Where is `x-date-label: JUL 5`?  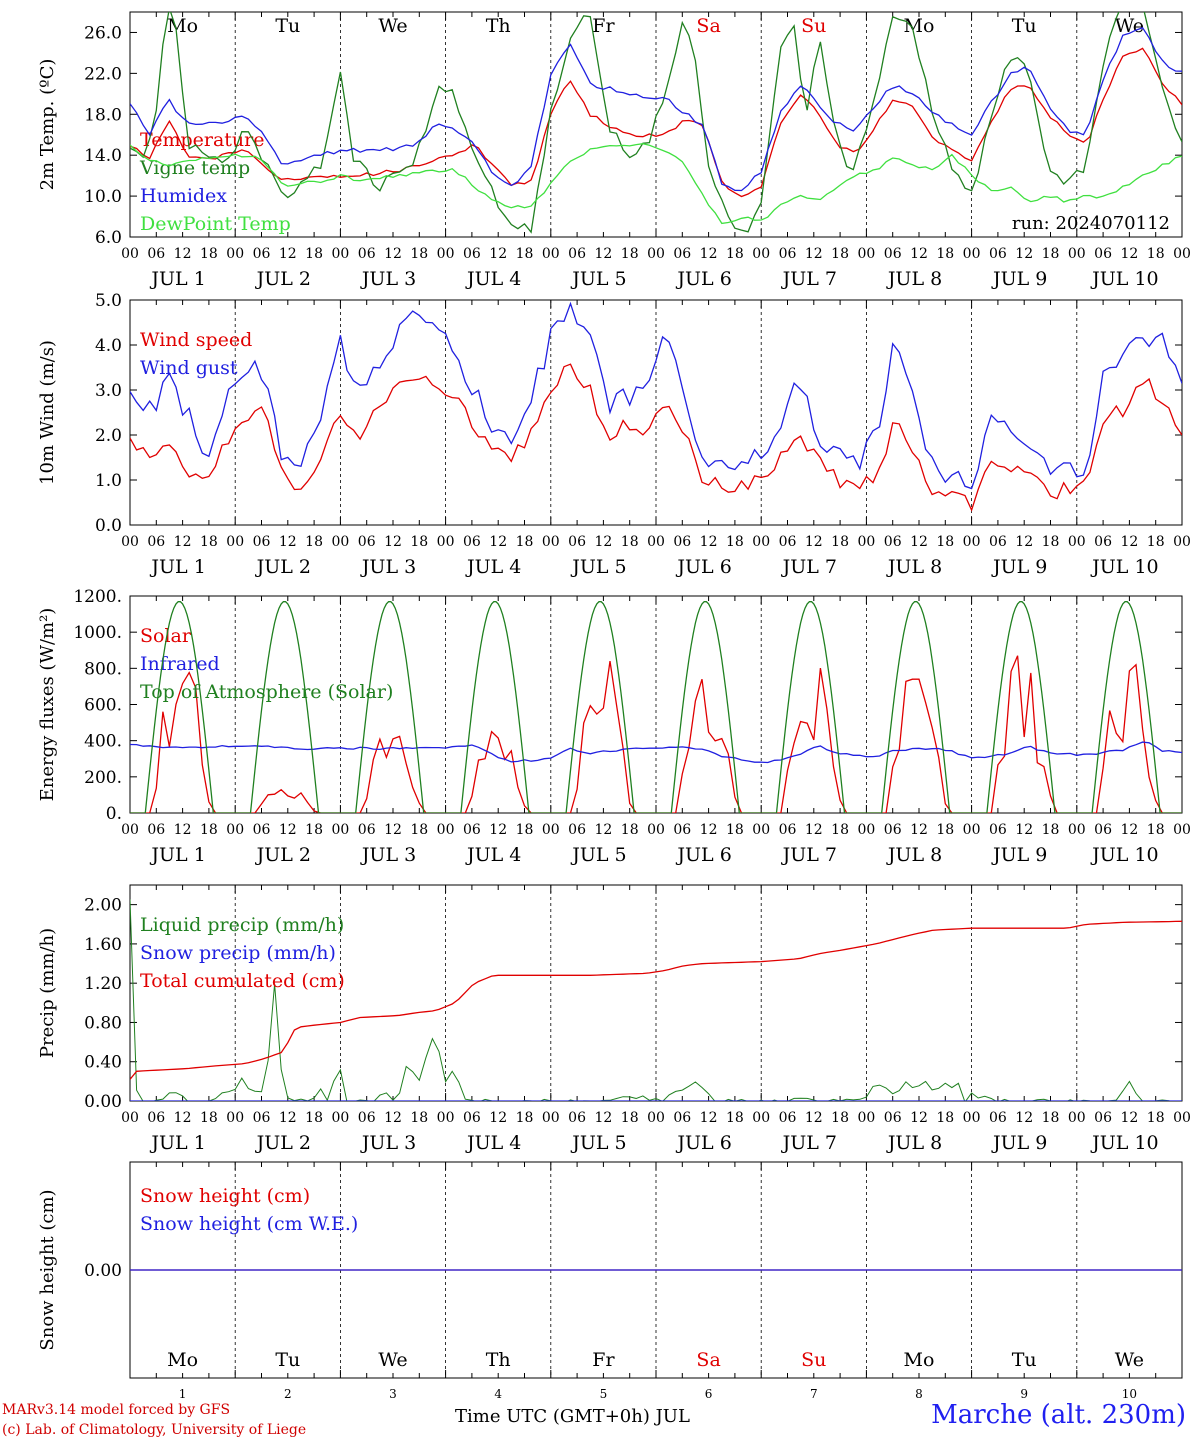 x-date-label: JUL 5 is located at coordinates (598, 279).